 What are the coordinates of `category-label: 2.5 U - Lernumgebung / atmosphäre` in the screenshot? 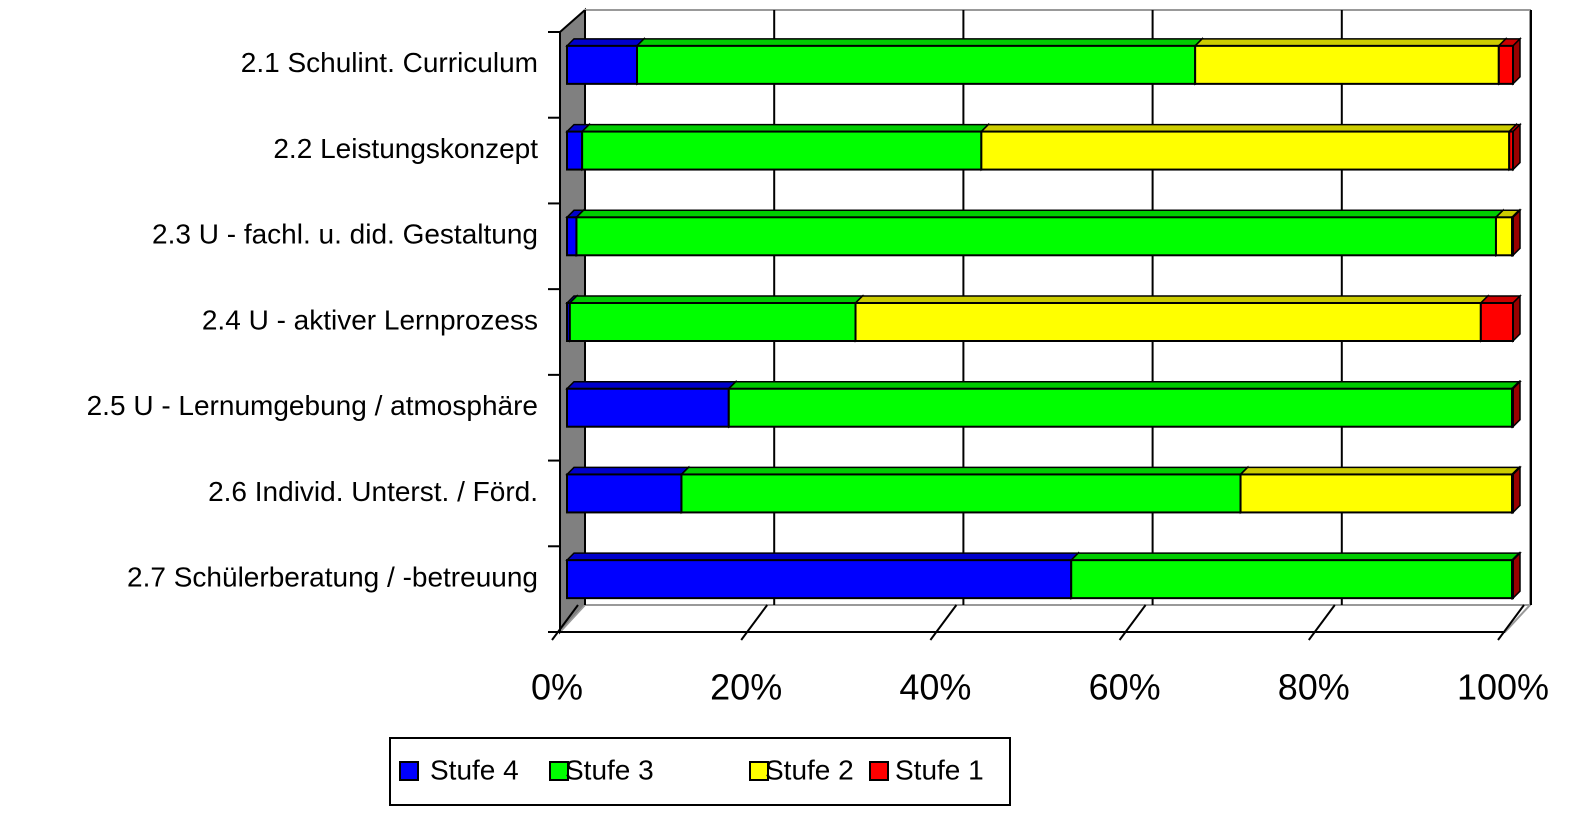 It's located at (312, 405).